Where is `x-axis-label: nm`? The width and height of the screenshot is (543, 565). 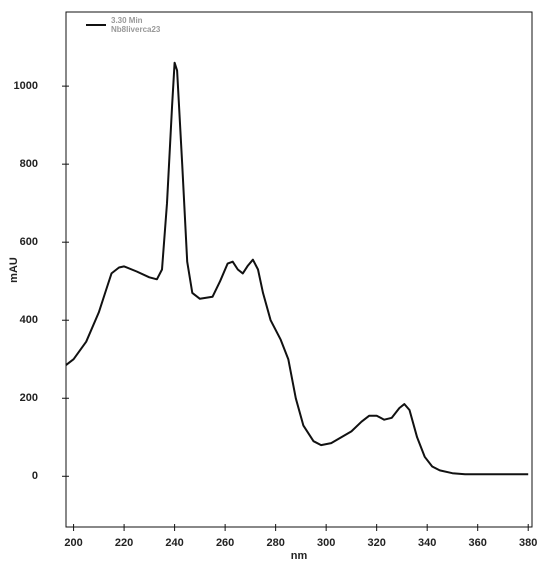 x-axis-label: nm is located at coordinates (299, 556).